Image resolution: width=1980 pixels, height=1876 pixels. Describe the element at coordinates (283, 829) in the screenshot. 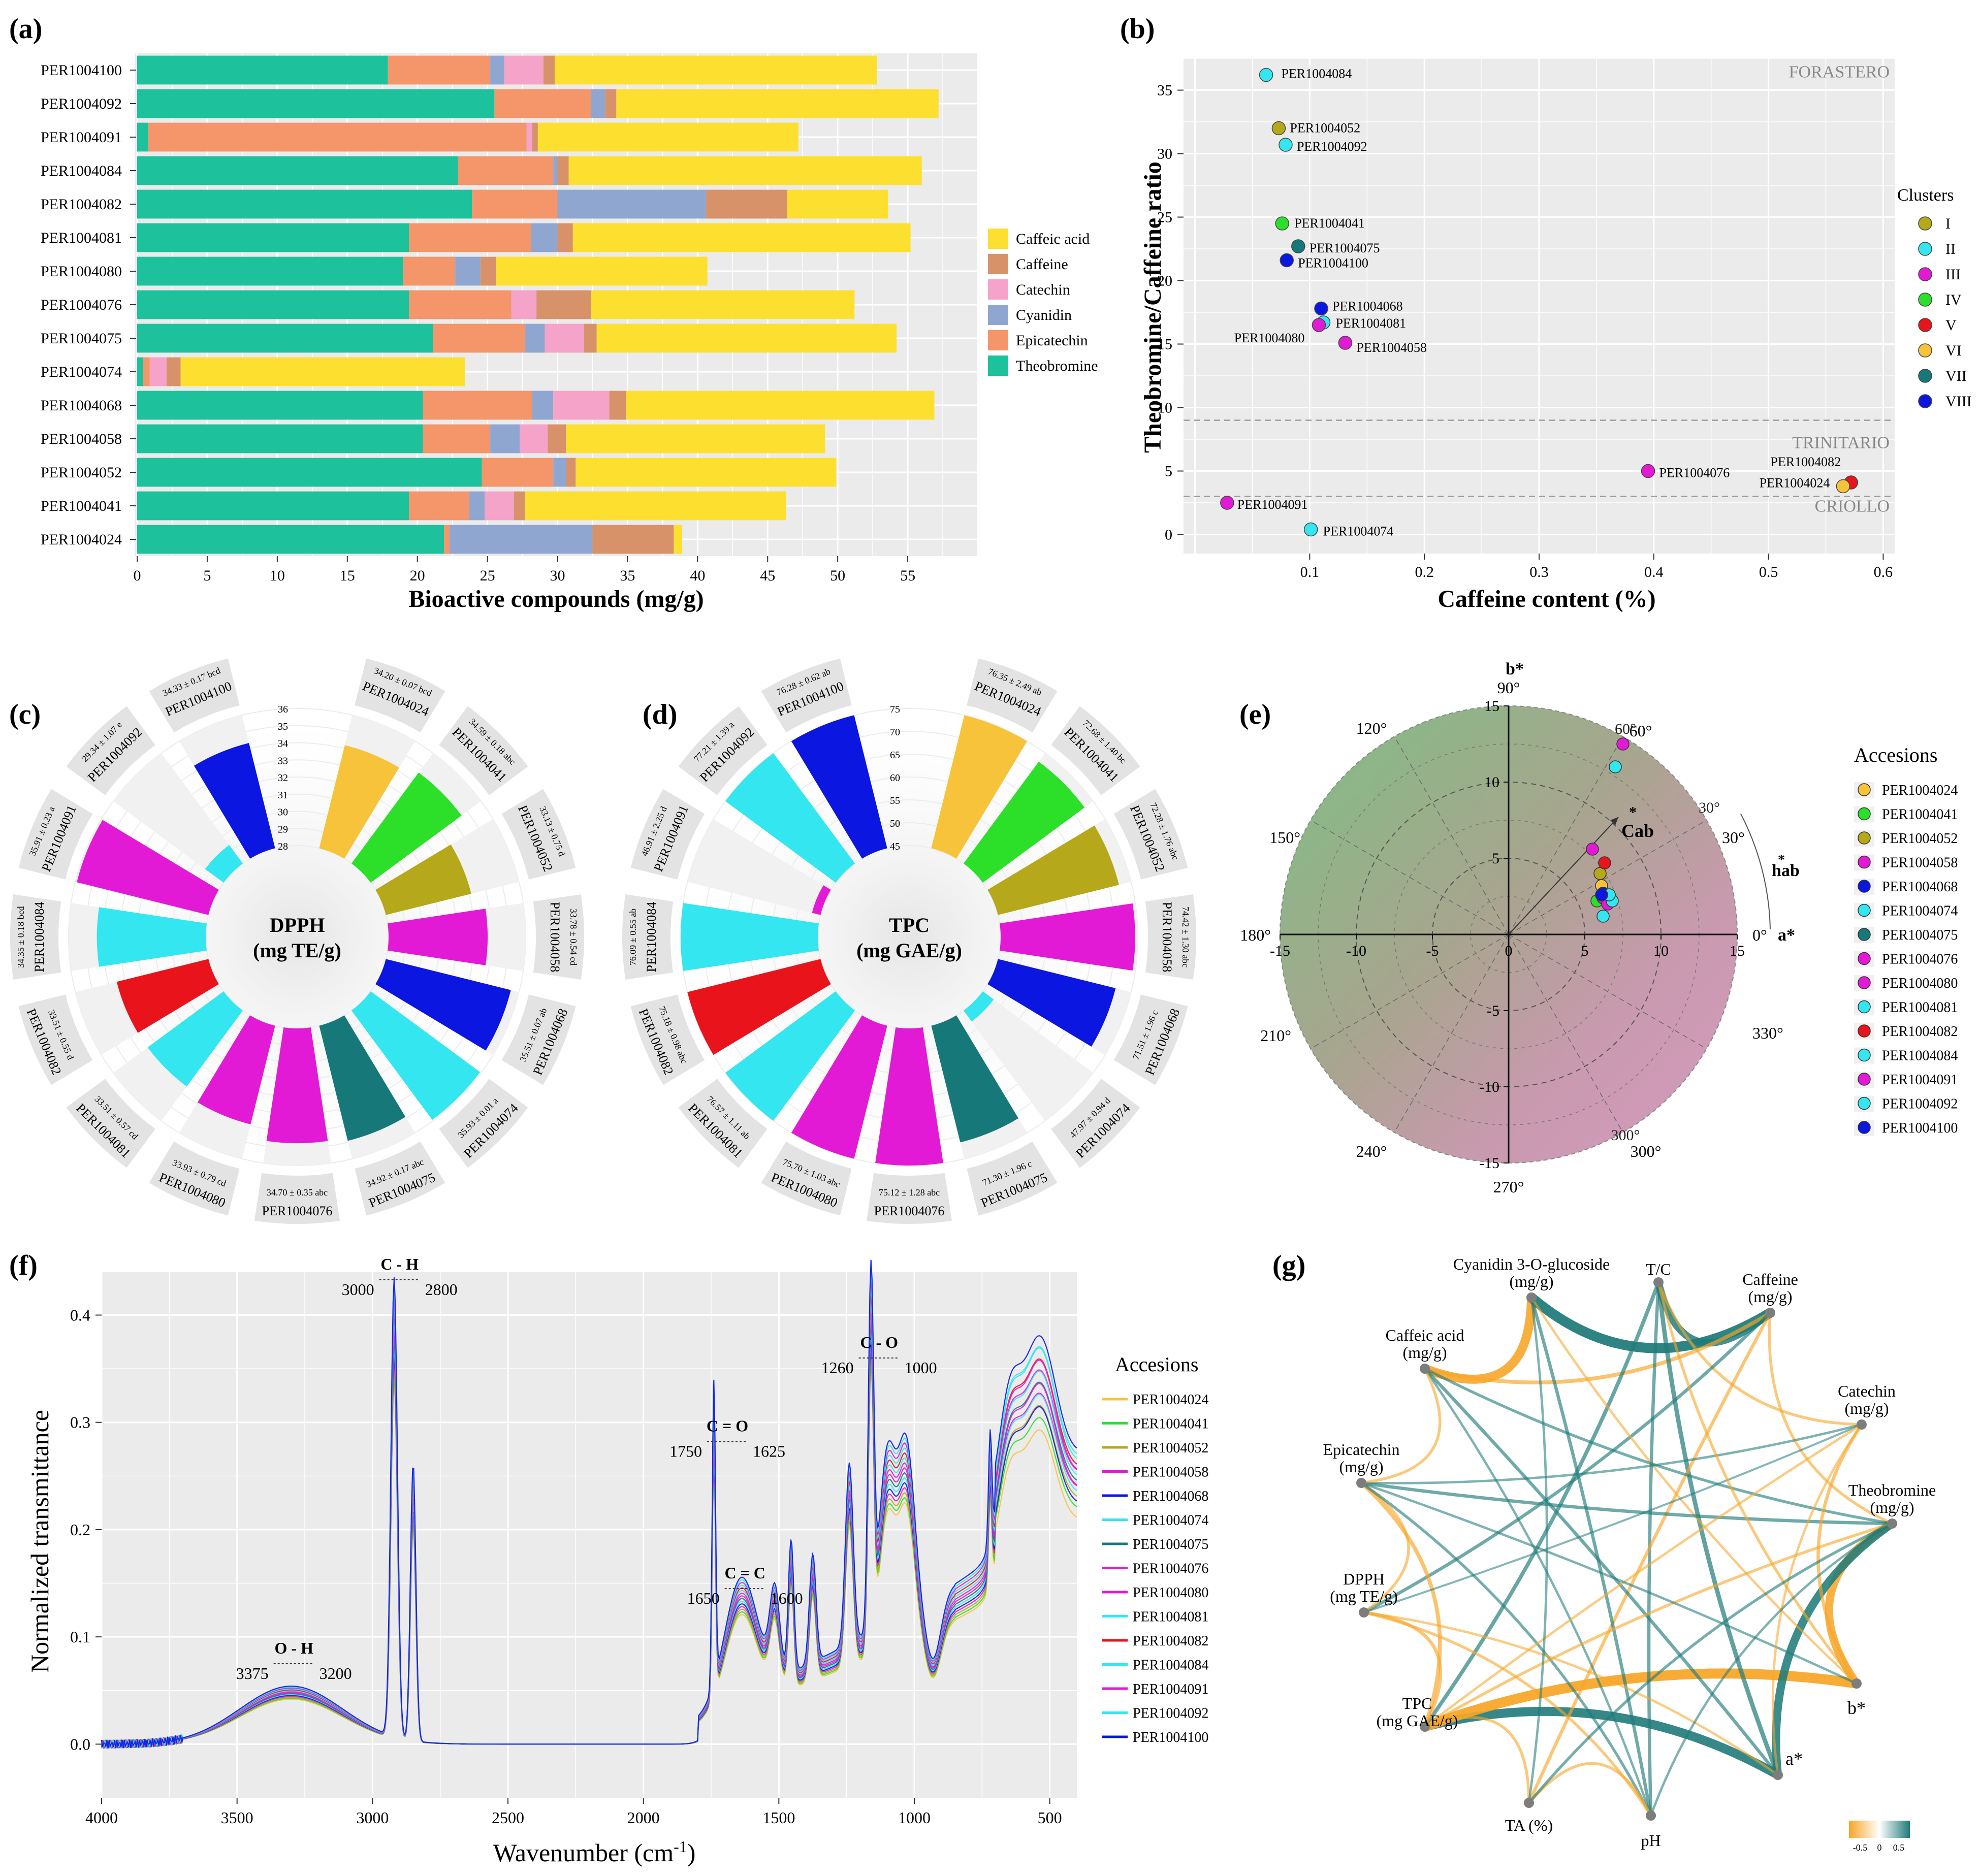

I see `r-tick-label: 29` at that location.